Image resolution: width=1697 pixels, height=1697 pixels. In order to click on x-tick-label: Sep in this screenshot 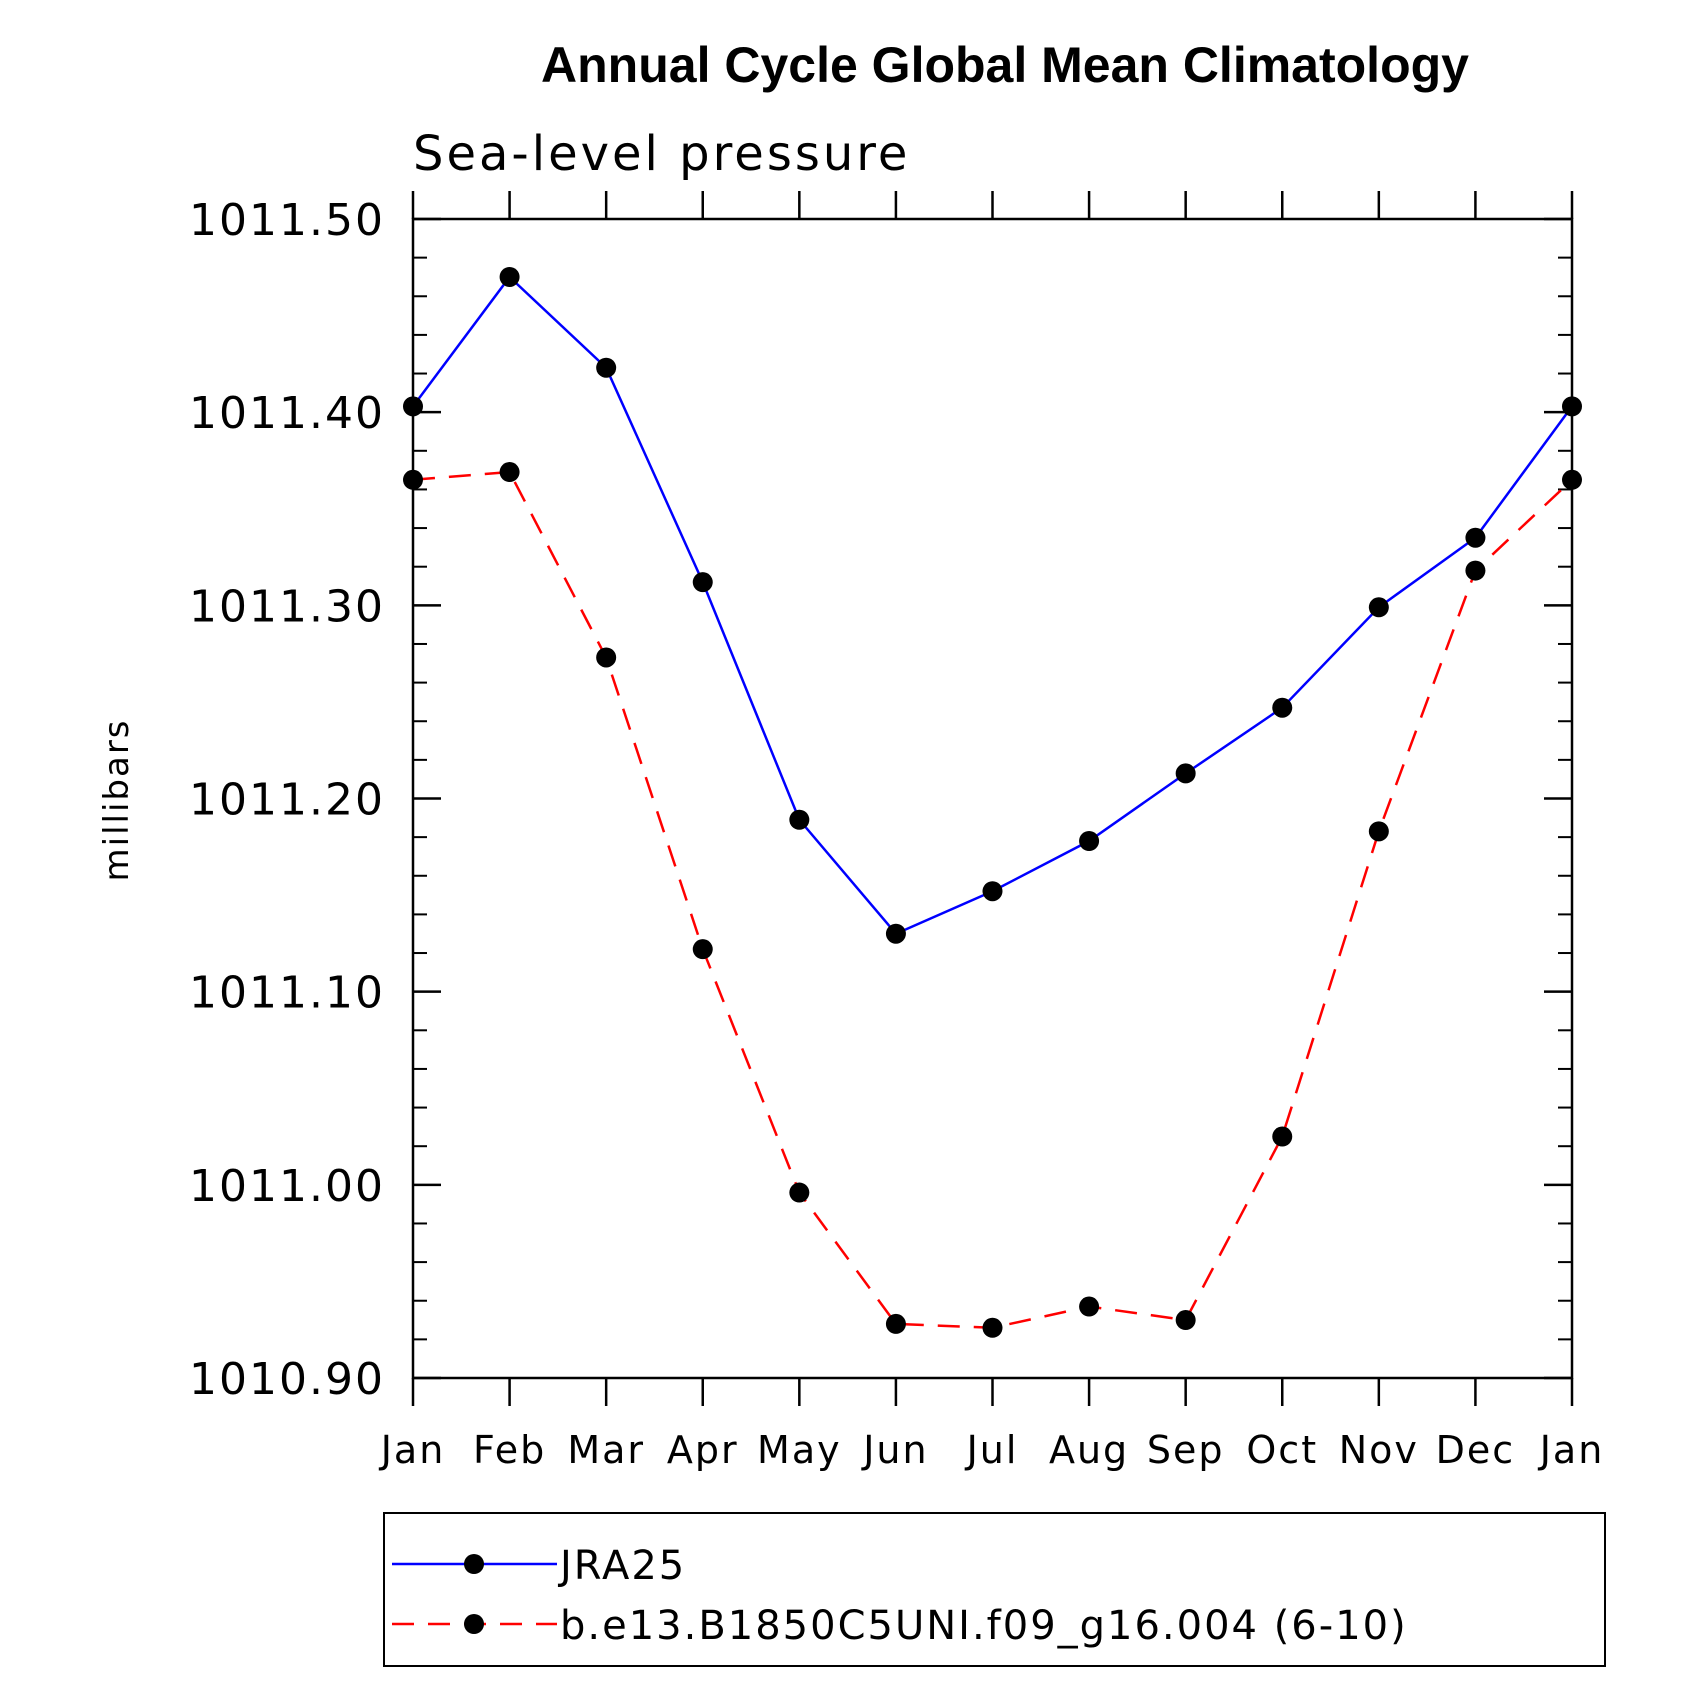, I will do `click(1186, 1450)`.